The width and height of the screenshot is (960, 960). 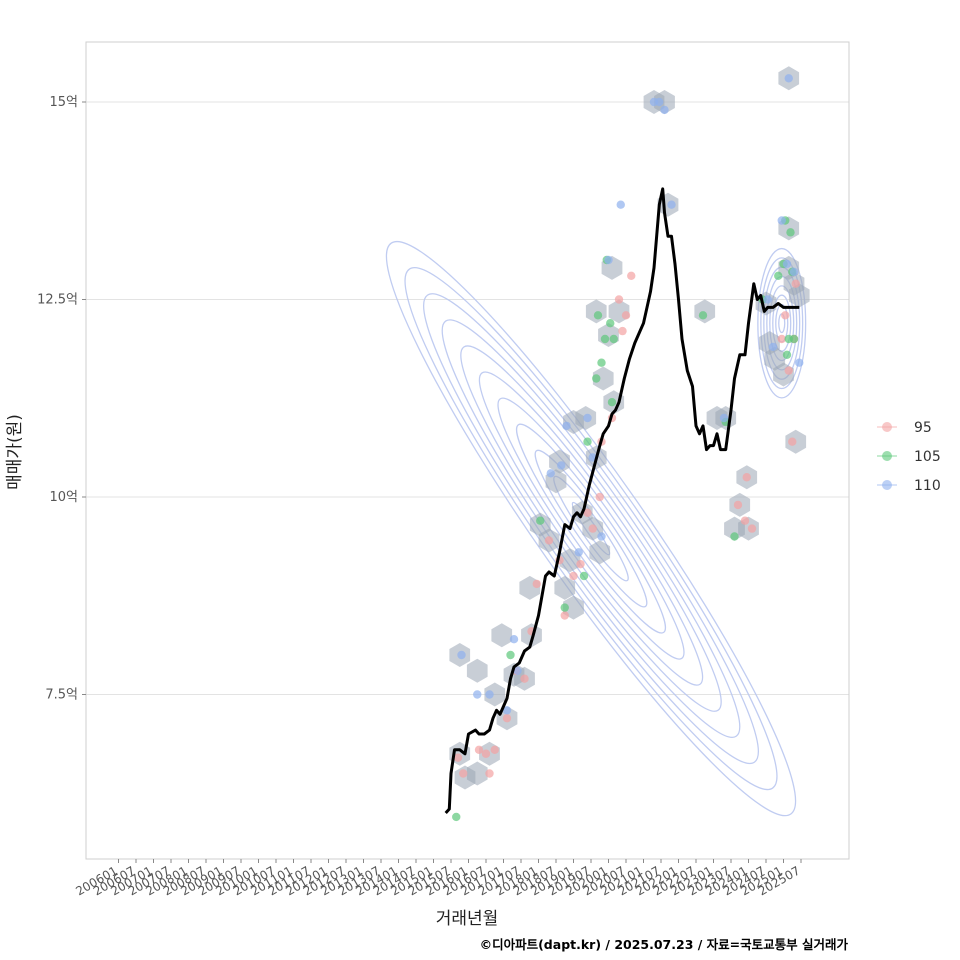 I want to click on x-axis-label: 거래년월, so click(x=467, y=919).